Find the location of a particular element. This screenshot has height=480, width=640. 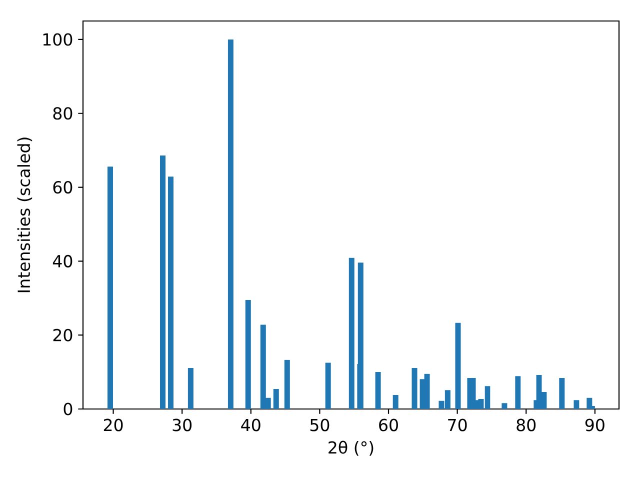

y-tick-label: 60 is located at coordinates (62, 187).